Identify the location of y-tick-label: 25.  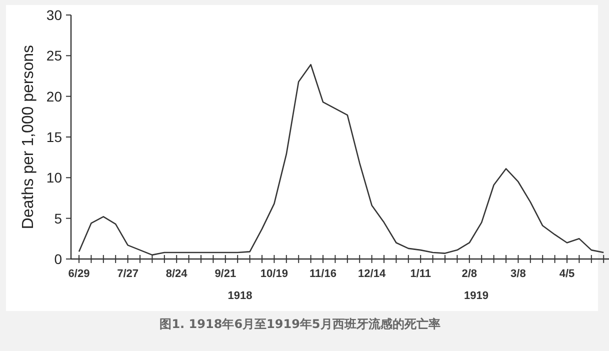
(54, 56).